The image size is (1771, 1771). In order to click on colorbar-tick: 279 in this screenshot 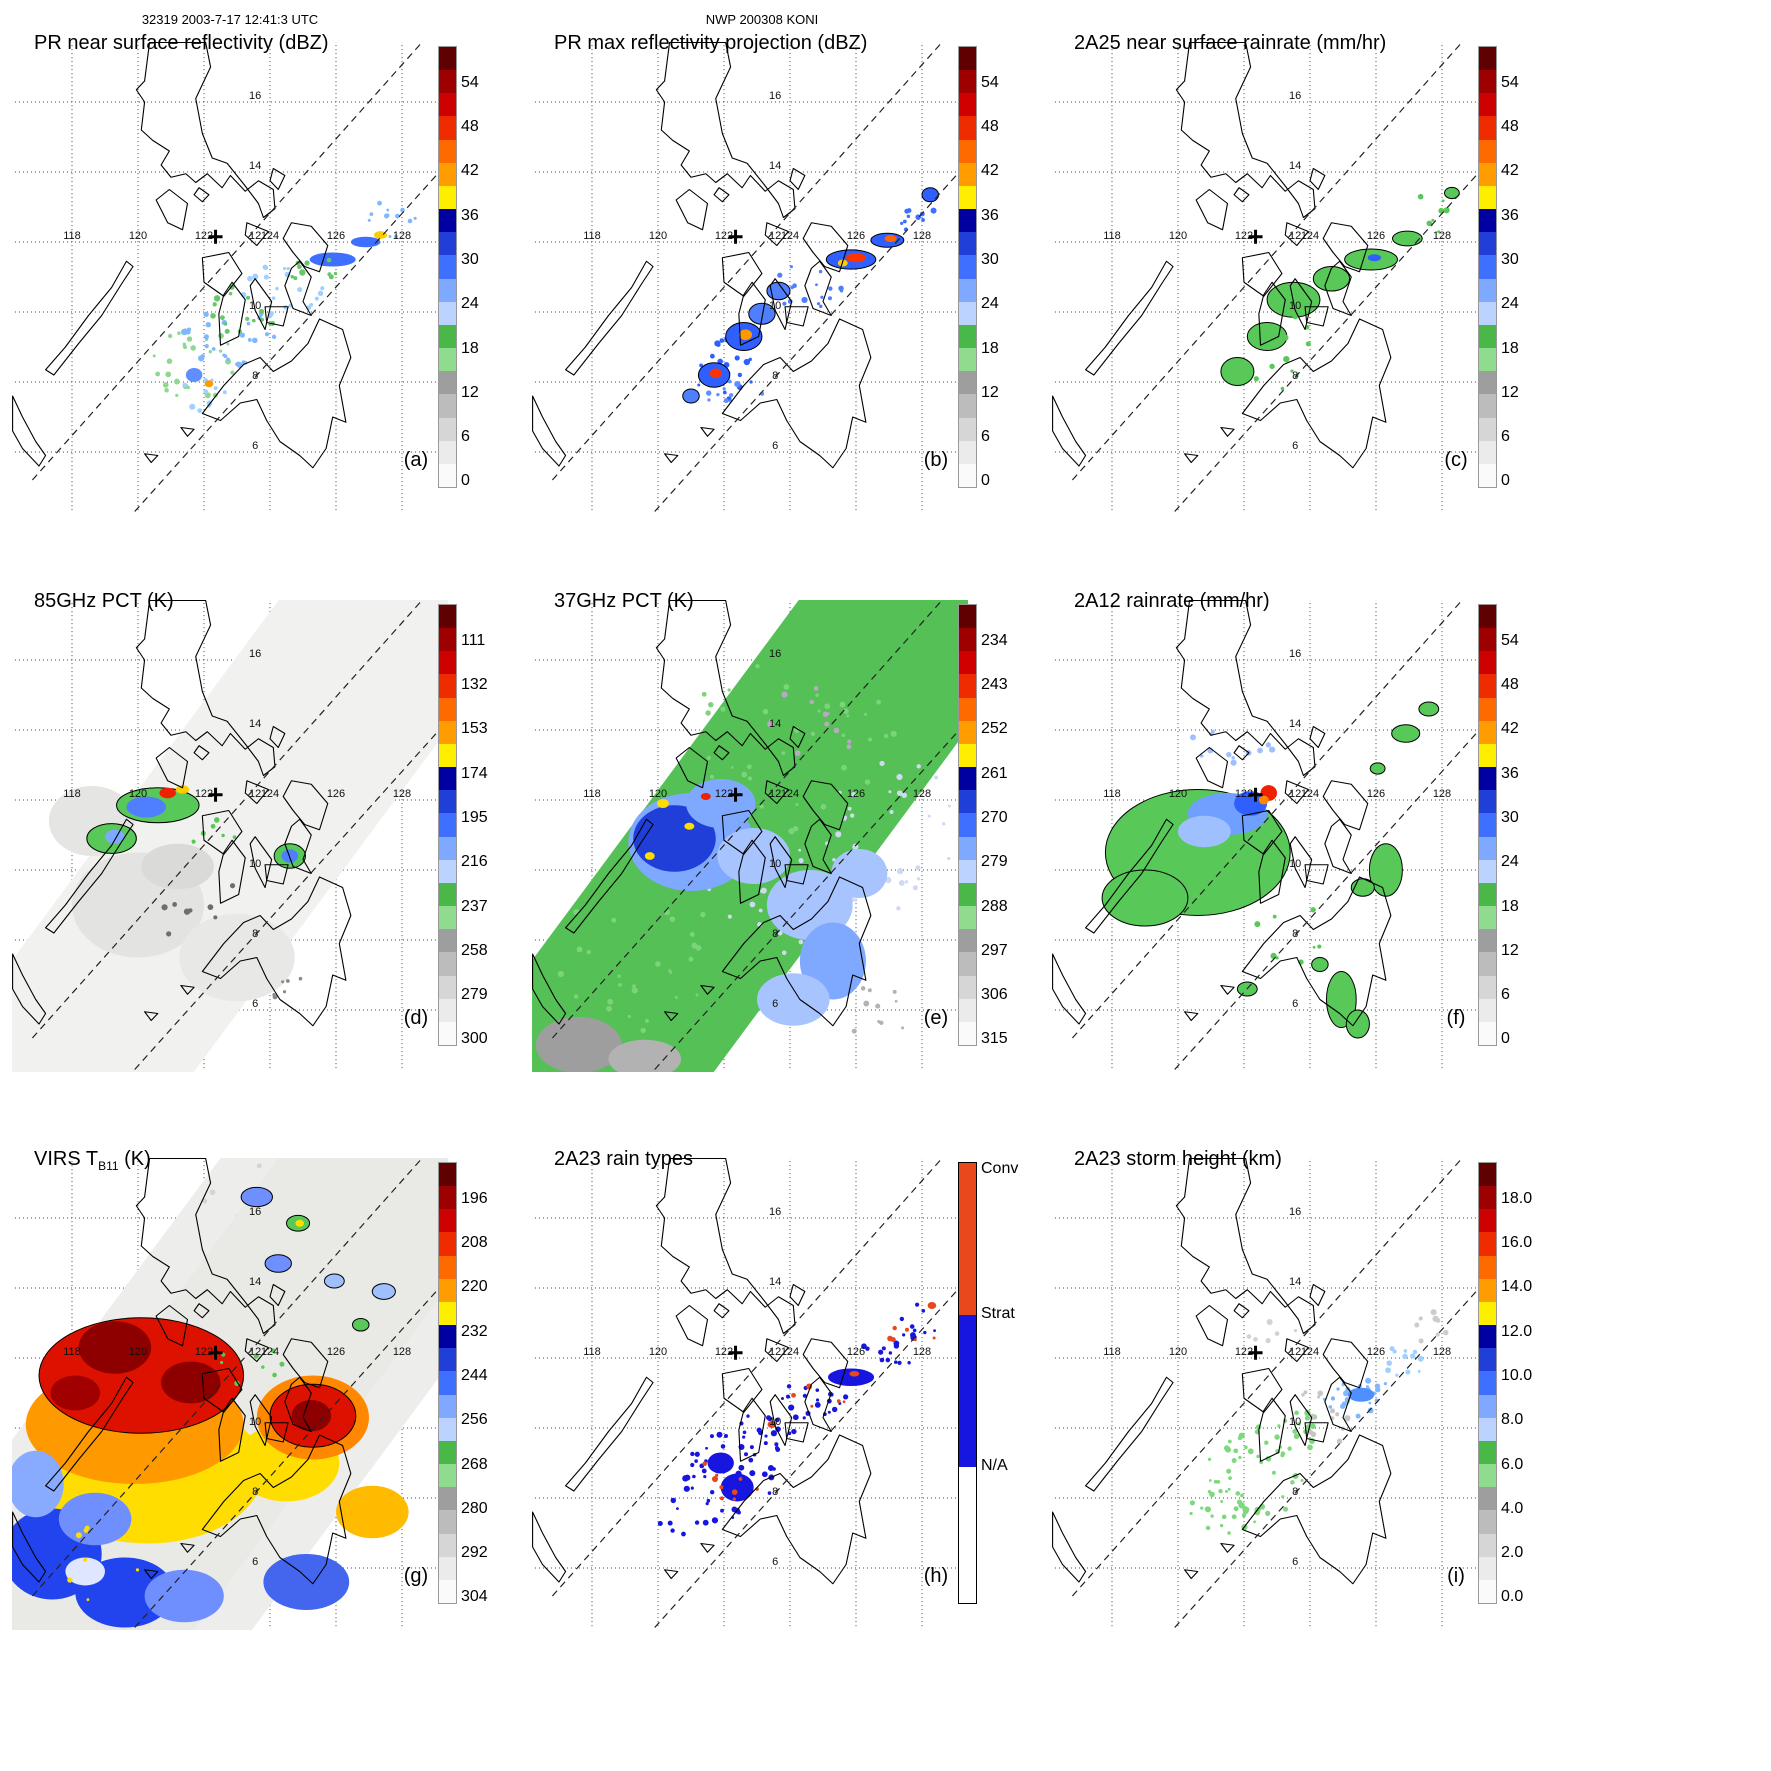, I will do `click(994, 862)`.